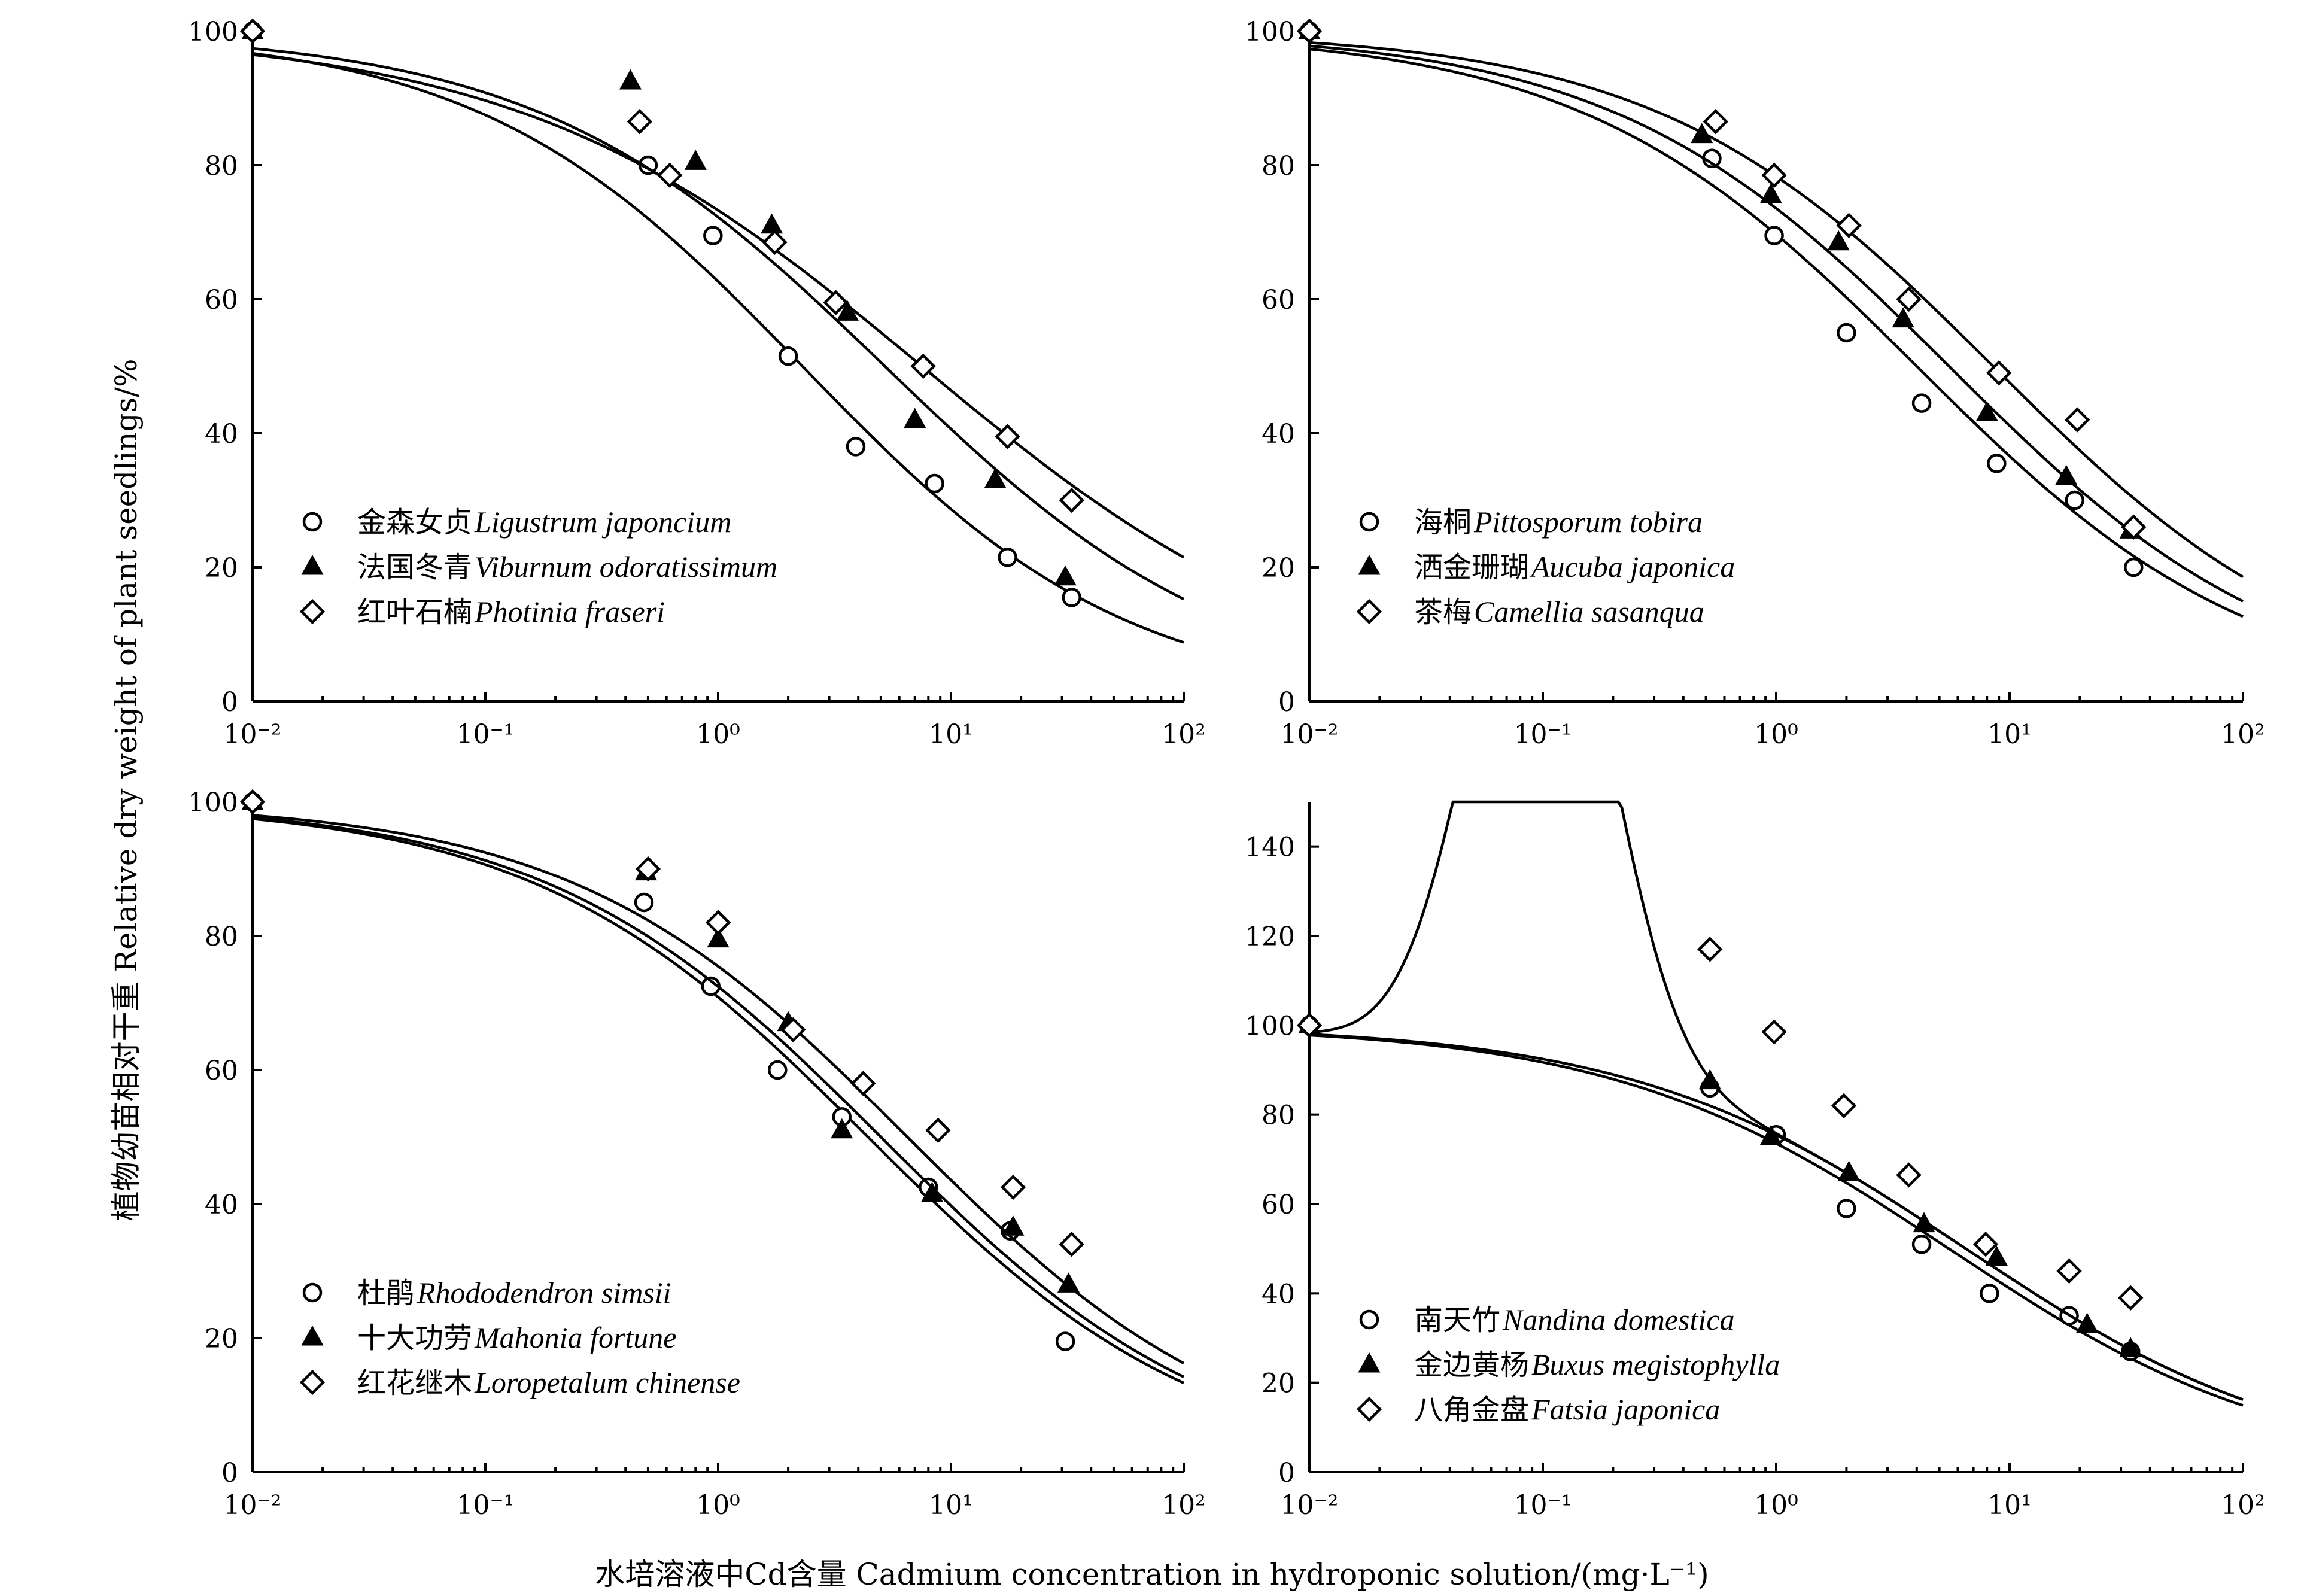 The width and height of the screenshot is (2304, 1596). I want to click on legend-name-latin: Aucuba japonica, so click(1632, 566).